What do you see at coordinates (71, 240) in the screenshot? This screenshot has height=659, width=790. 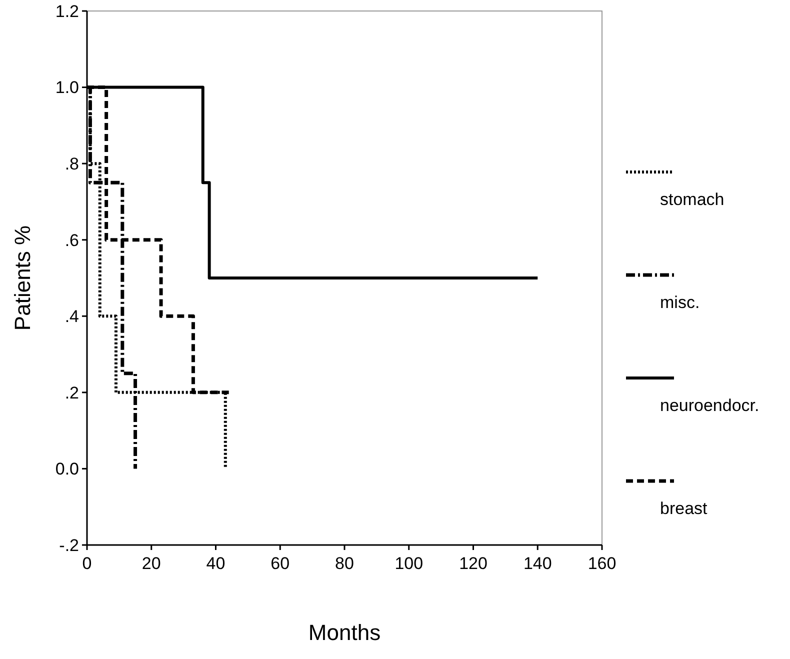 I see `y-tick-label: .6` at bounding box center [71, 240].